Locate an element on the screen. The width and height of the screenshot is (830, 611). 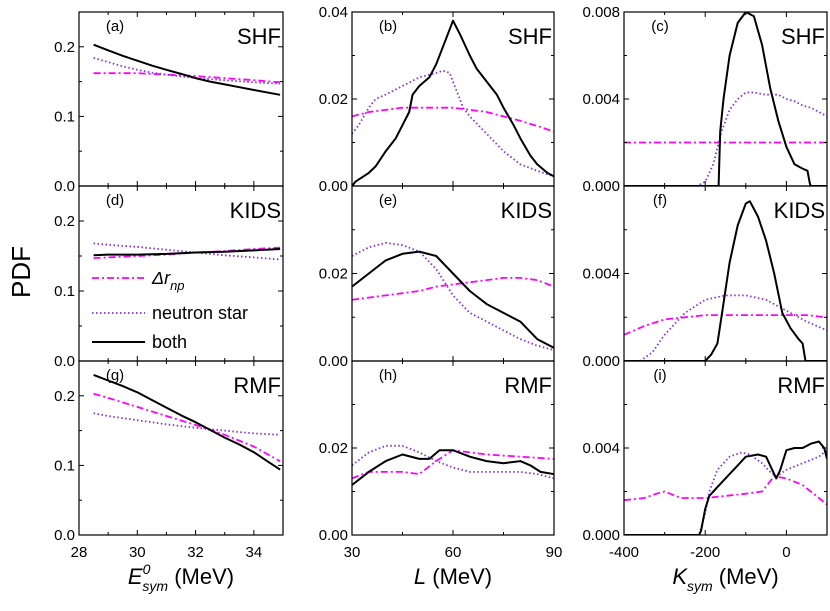
legend-label: Δrnp is located at coordinates (168, 280).